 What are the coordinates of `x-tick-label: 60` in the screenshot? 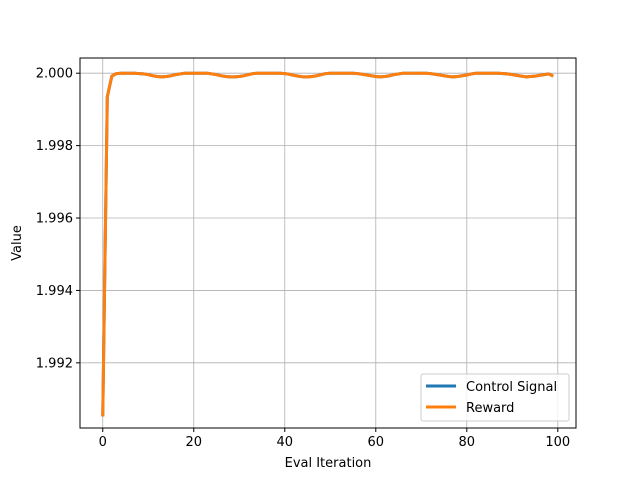 It's located at (376, 442).